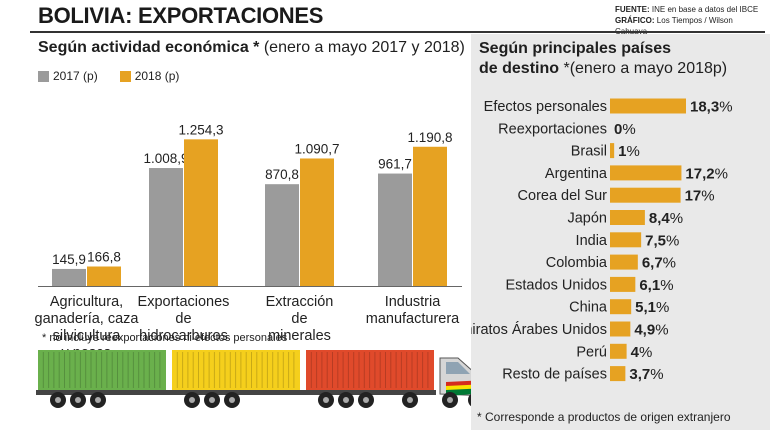 The height and width of the screenshot is (430, 770). Describe the element at coordinates (43, 76) in the screenshot. I see `legend-swatch-2017` at that location.